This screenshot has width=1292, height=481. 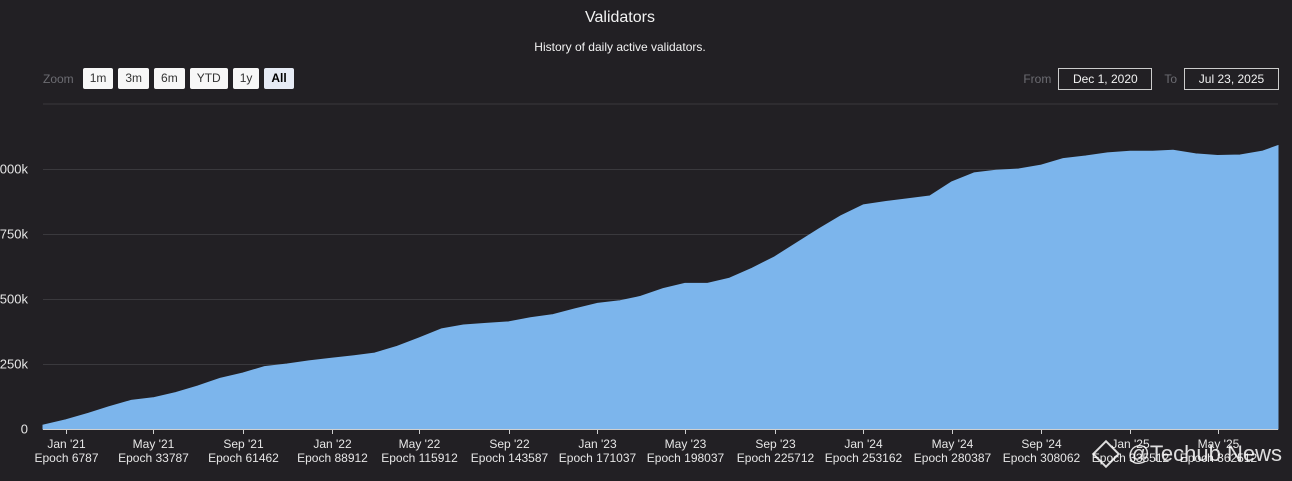 What do you see at coordinates (686, 444) in the screenshot?
I see `x-tick-label: May '23` at bounding box center [686, 444].